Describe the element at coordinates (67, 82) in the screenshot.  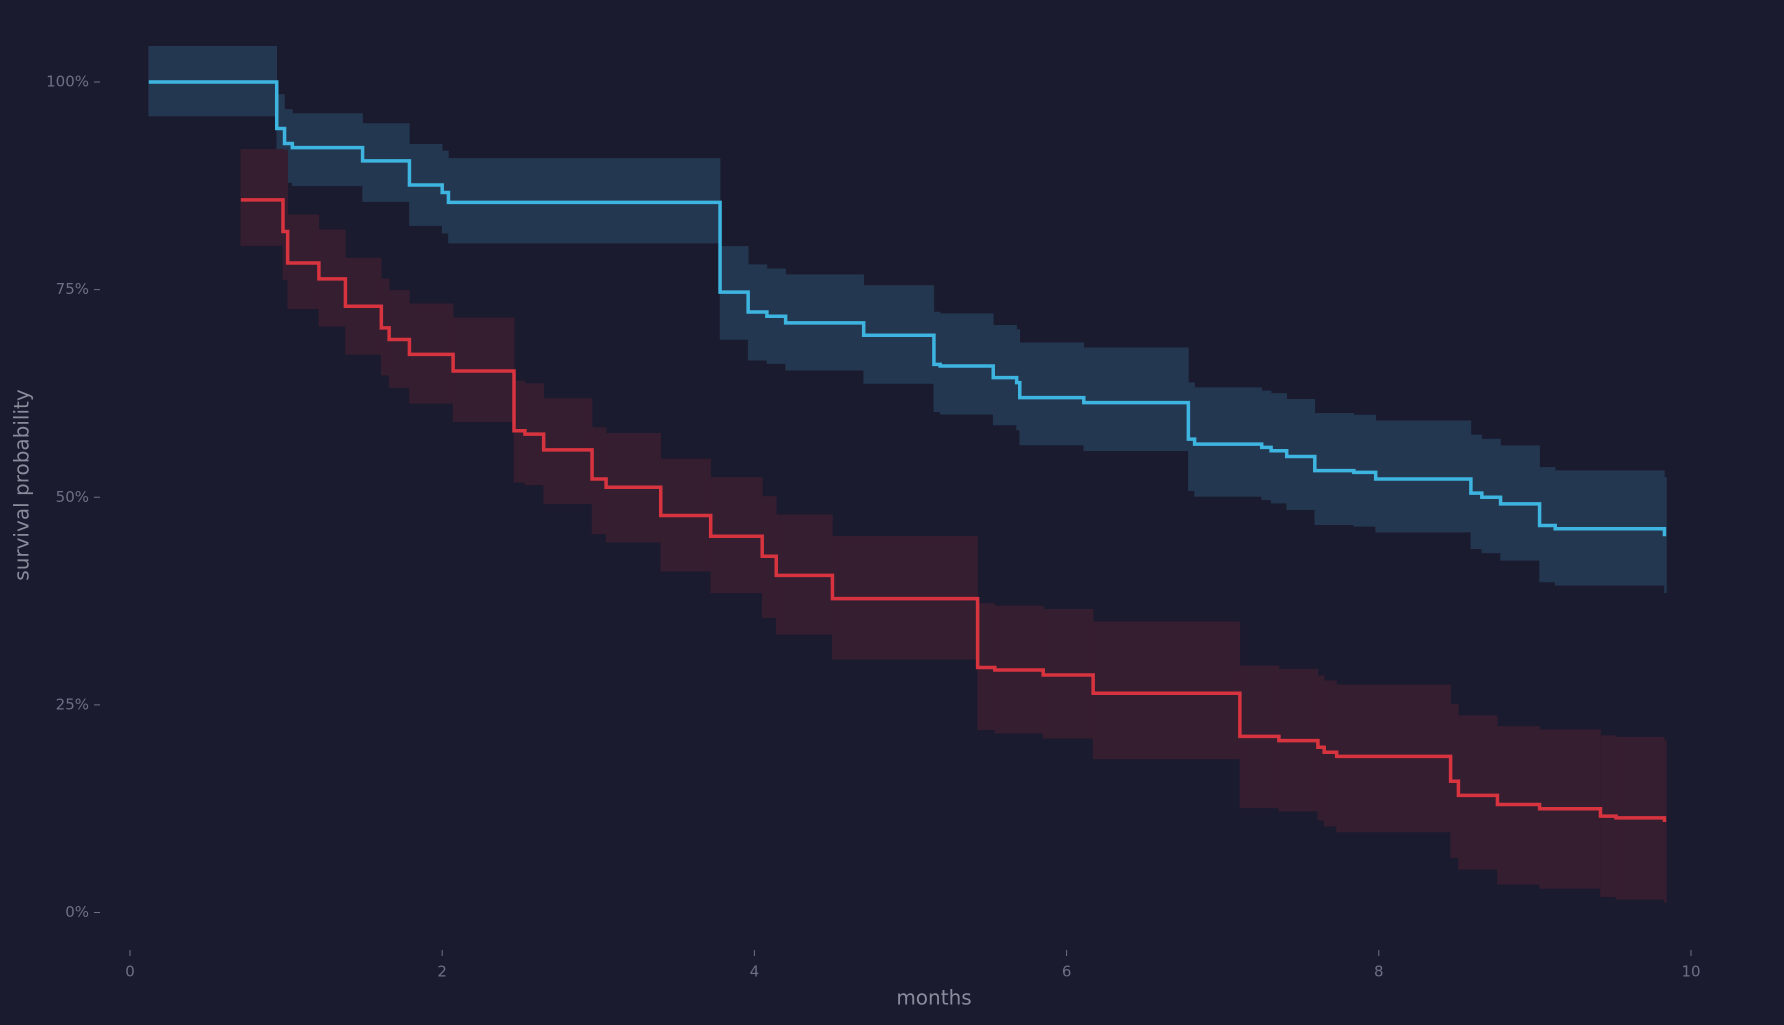
I see `y-tick-label: 100%` at that location.